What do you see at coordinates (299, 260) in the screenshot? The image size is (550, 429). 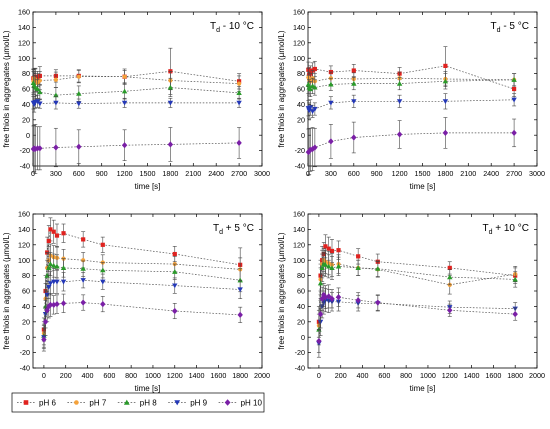 I see `y-tick-label: 100` at bounding box center [299, 260].